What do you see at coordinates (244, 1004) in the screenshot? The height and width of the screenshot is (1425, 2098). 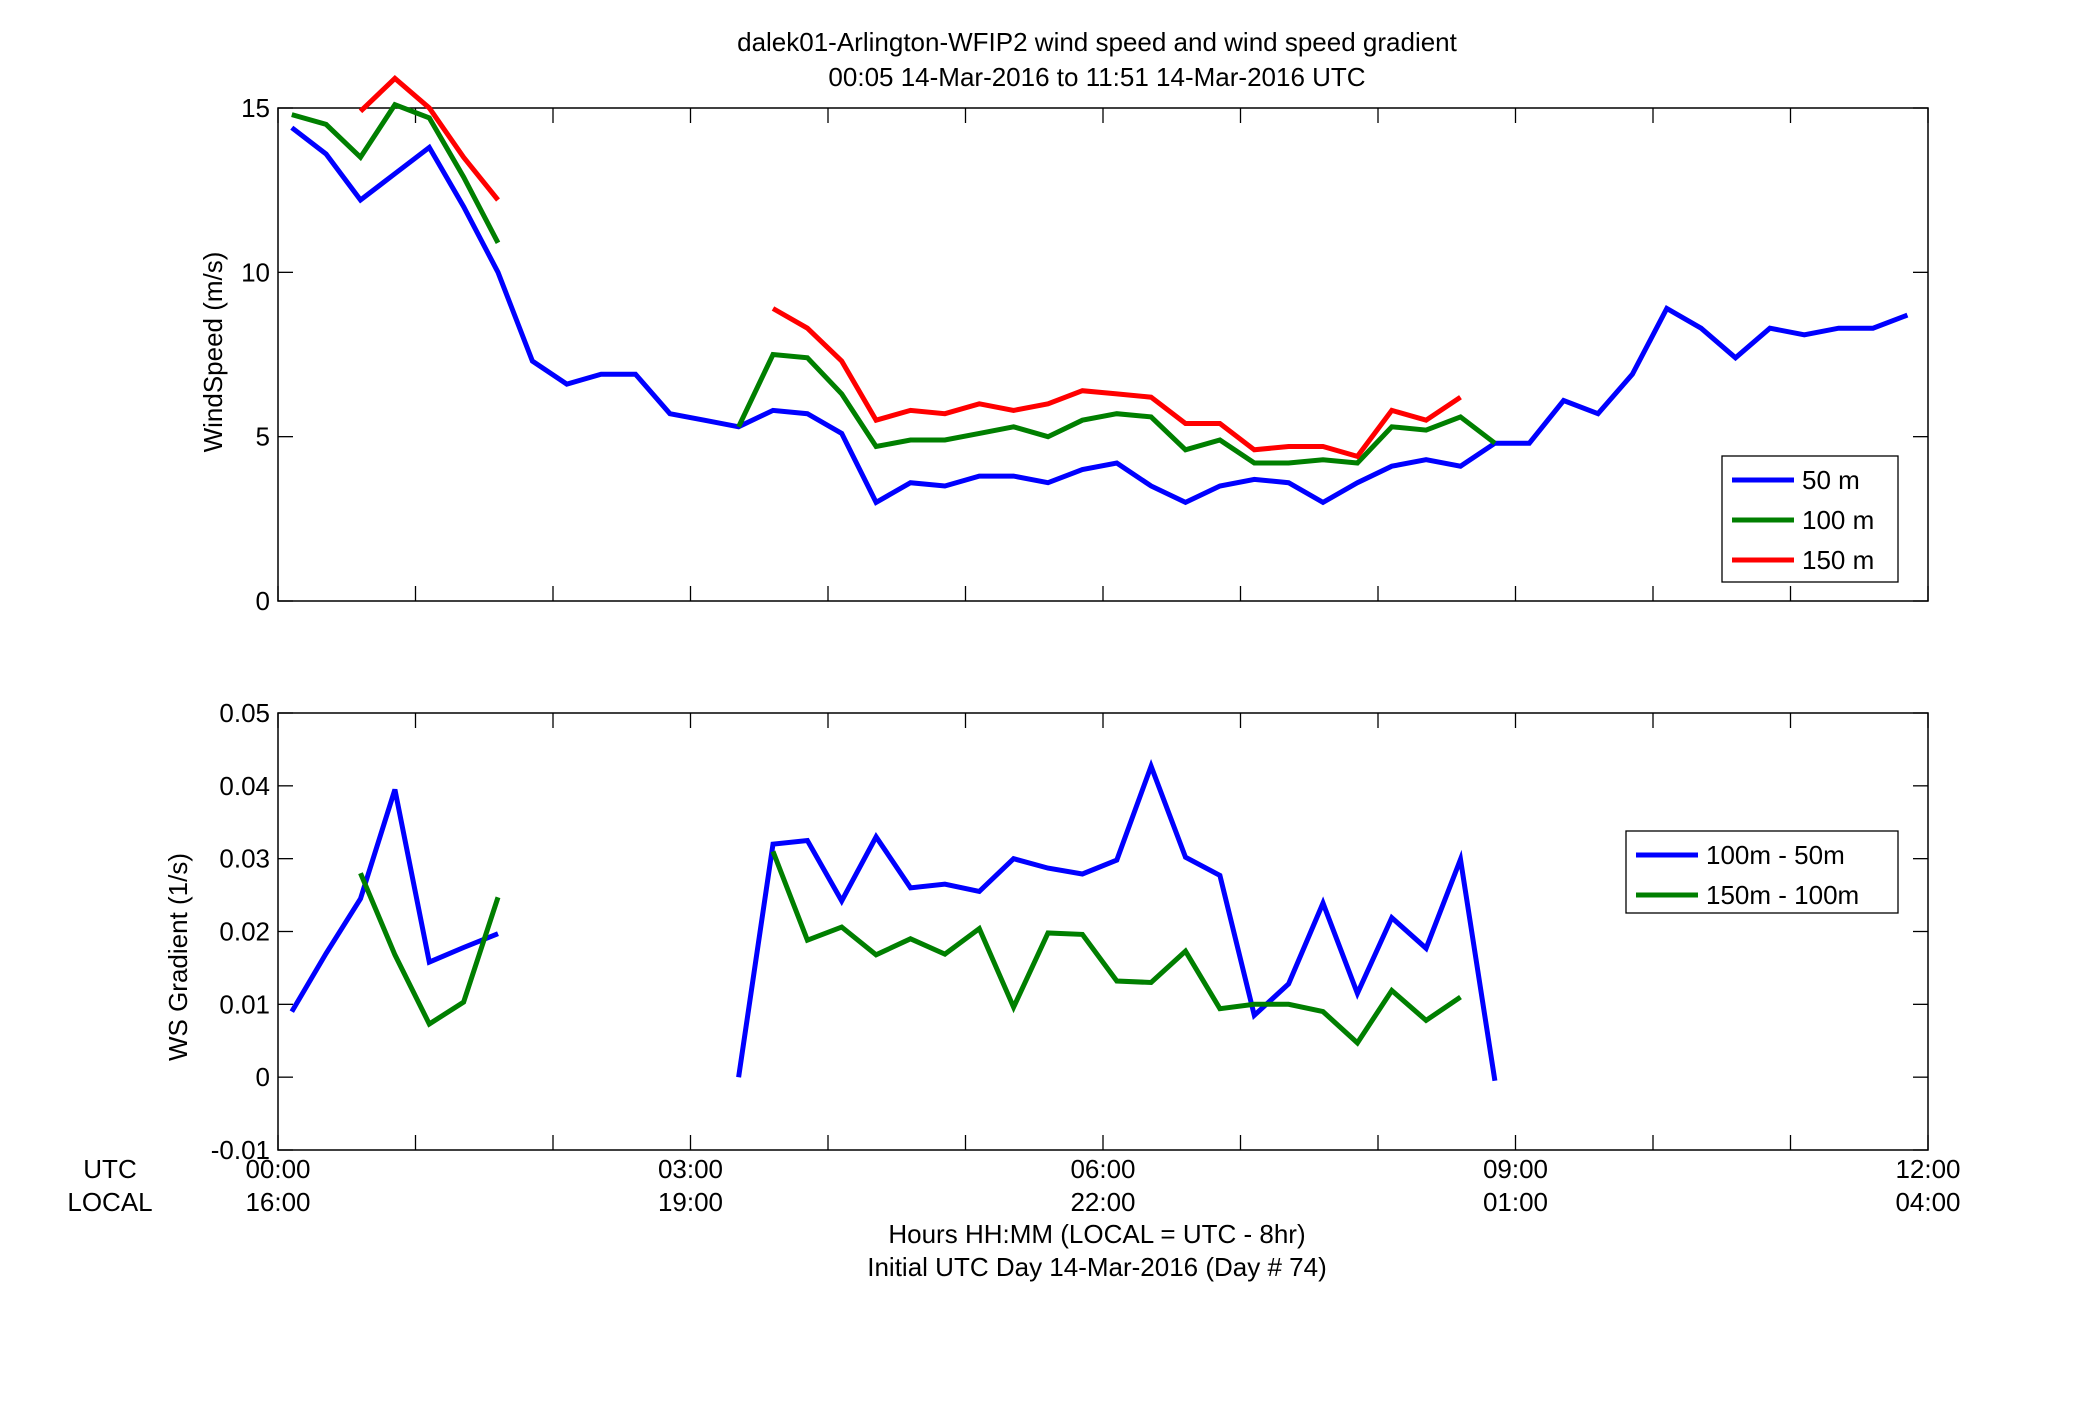 I see `y-tick-label: 0.01` at bounding box center [244, 1004].